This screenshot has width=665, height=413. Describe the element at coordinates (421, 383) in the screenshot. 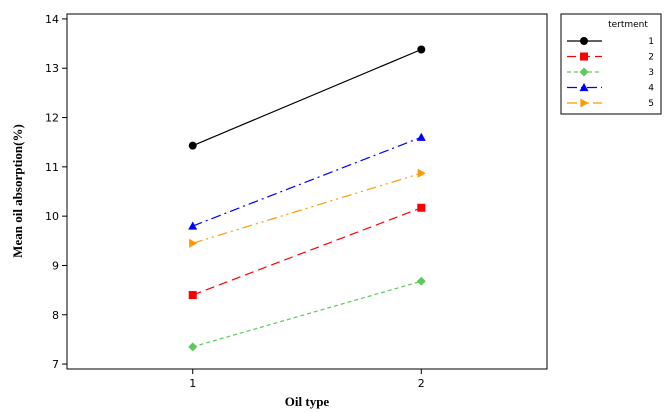

I see `x-tick-label: 2` at that location.